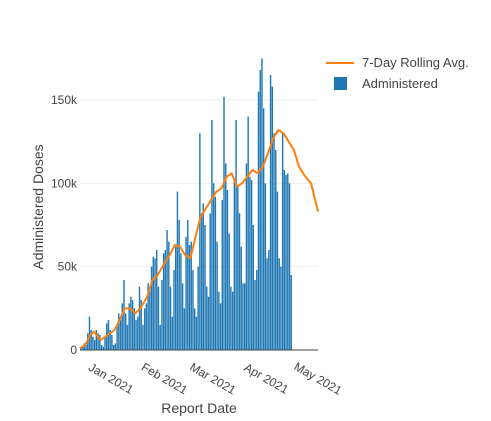 Image resolution: width=491 pixels, height=421 pixels. Describe the element at coordinates (38, 206) in the screenshot. I see `y-axis-title: Administered Doses` at that location.